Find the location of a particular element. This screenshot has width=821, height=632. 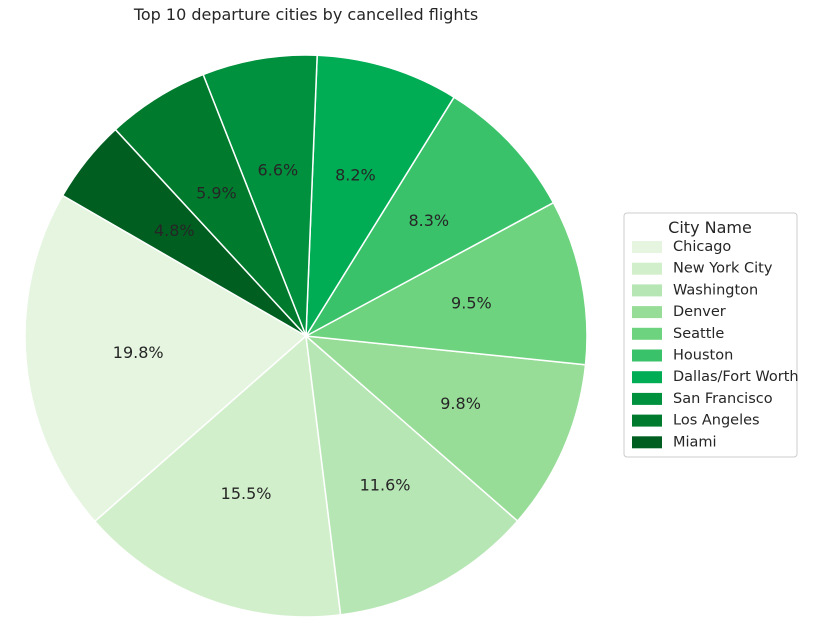

legend-swatch-houston is located at coordinates (647, 355).